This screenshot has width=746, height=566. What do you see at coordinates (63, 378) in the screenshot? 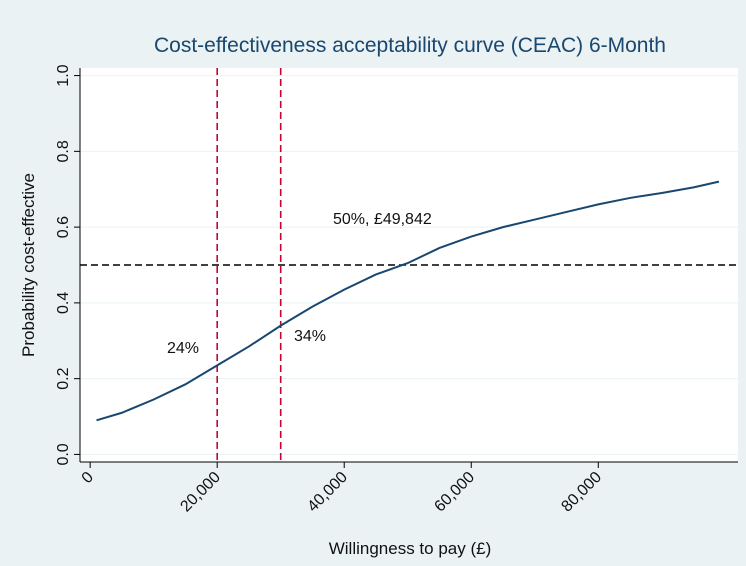
I see `y-tick-label: 0.2` at bounding box center [63, 378].